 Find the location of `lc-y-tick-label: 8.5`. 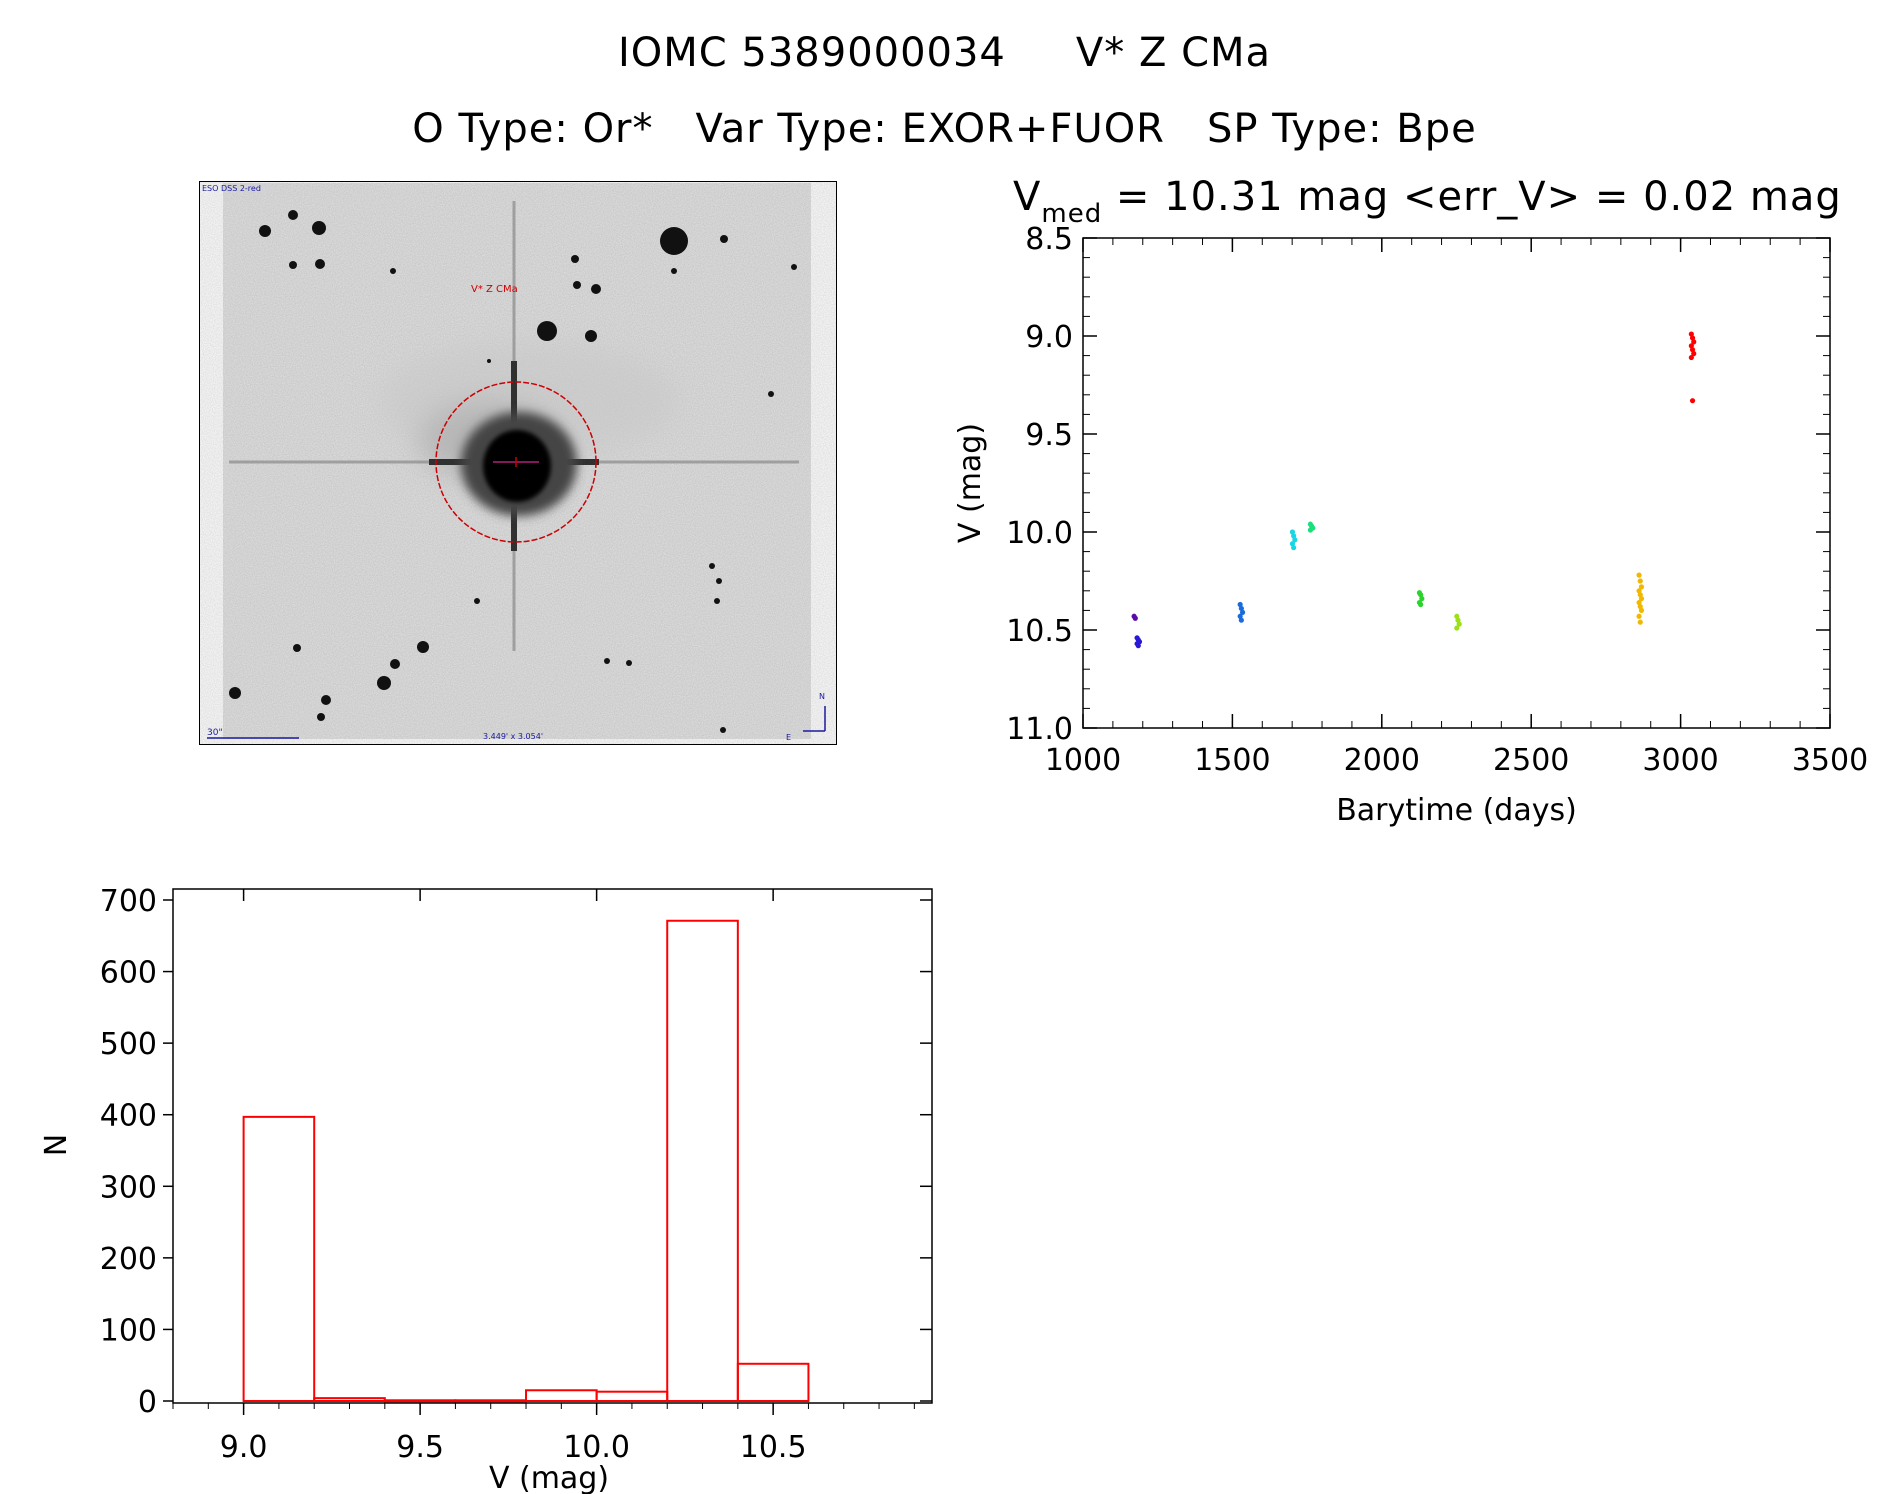

lc-y-tick-label: 8.5 is located at coordinates (1049, 239).